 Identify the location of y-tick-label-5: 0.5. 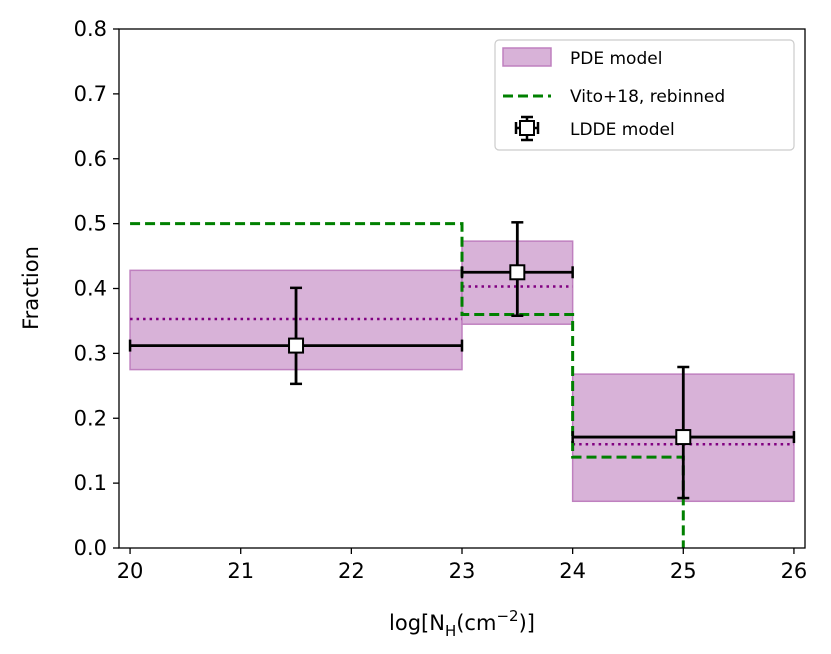
(90, 224).